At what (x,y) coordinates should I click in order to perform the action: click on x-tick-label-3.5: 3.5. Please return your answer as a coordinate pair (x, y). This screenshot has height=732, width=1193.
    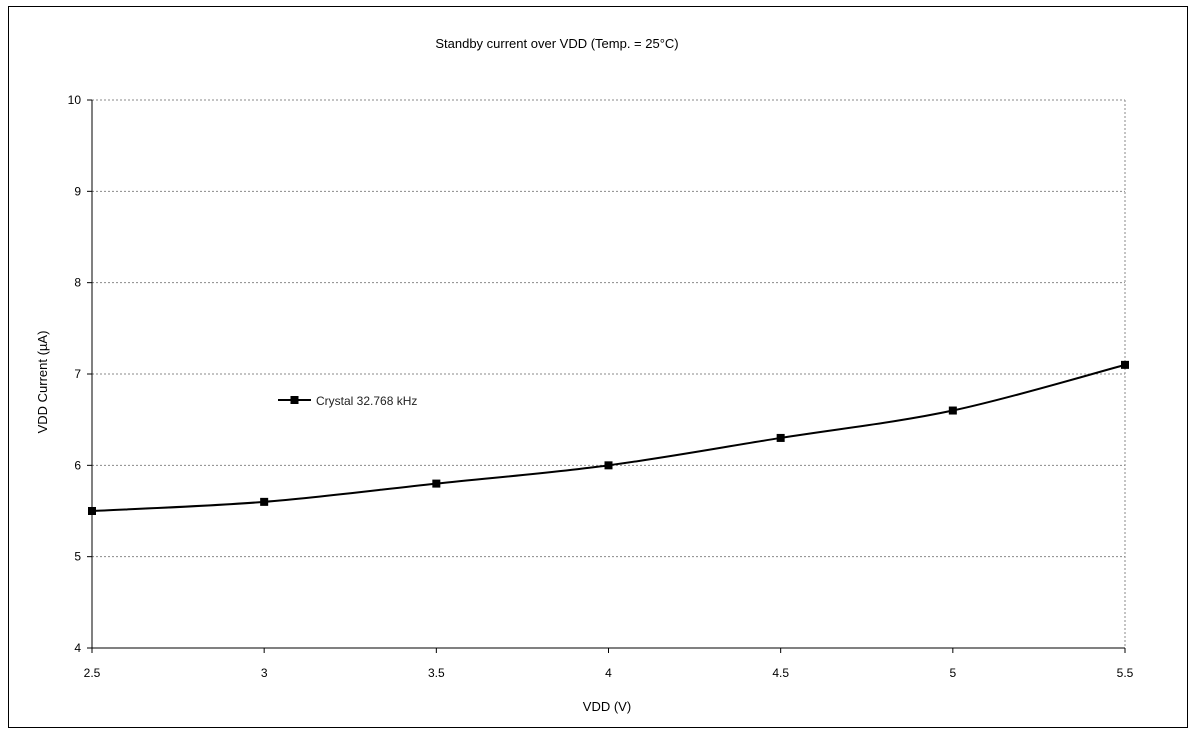
    Looking at the image, I should click on (436, 673).